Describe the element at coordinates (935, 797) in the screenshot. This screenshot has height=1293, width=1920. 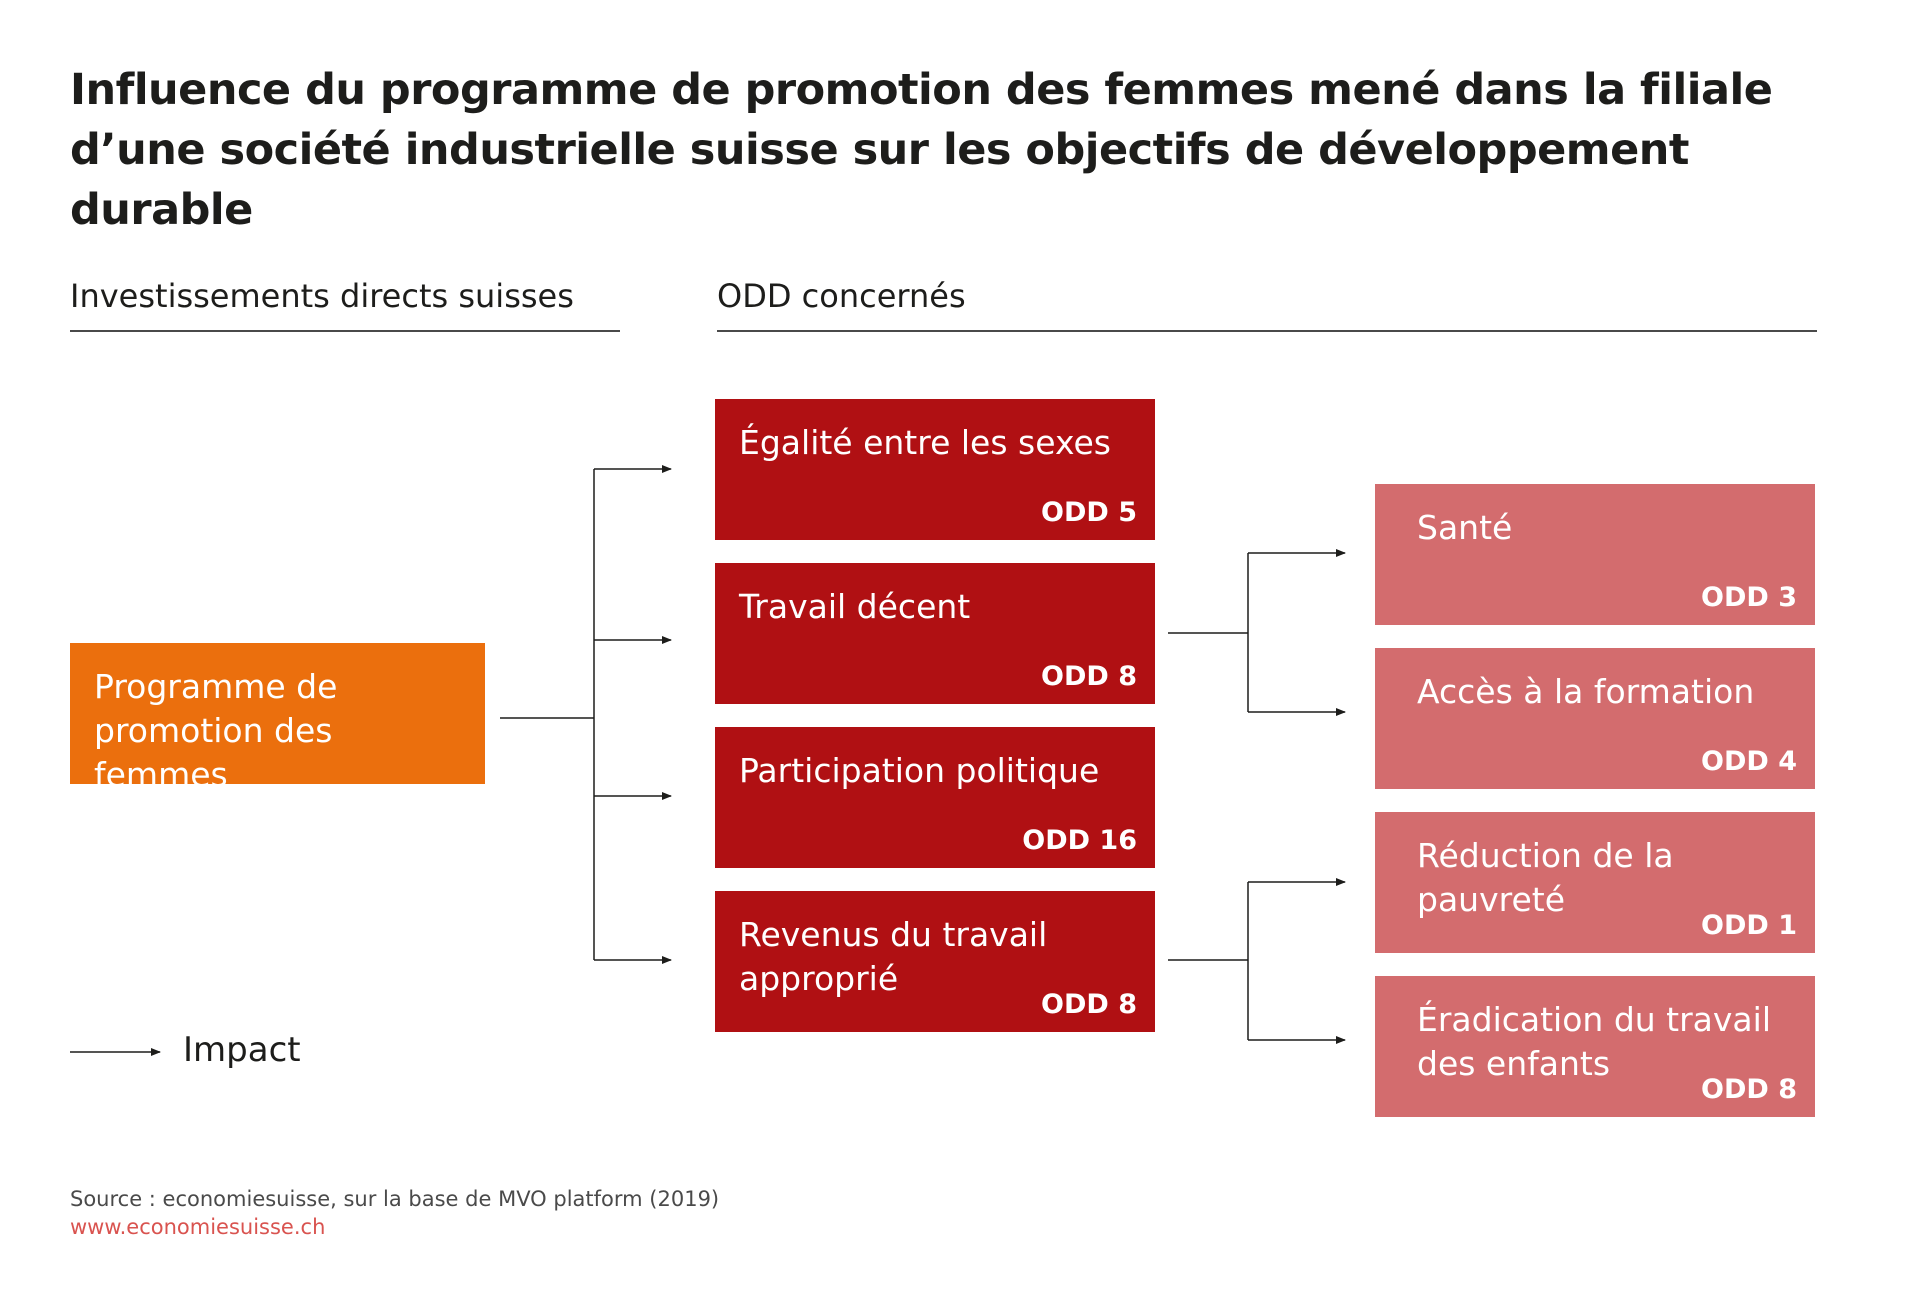
I see `primary-box-participation: Participation politique ODD 16` at that location.